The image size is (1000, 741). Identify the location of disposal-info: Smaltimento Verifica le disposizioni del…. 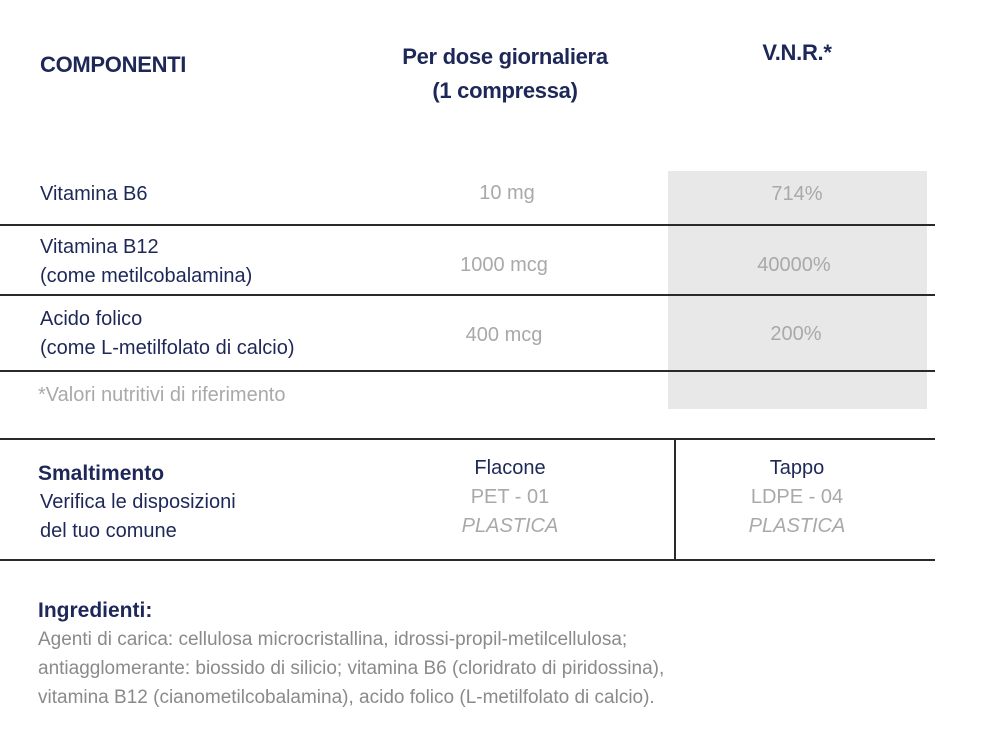
(137, 503).